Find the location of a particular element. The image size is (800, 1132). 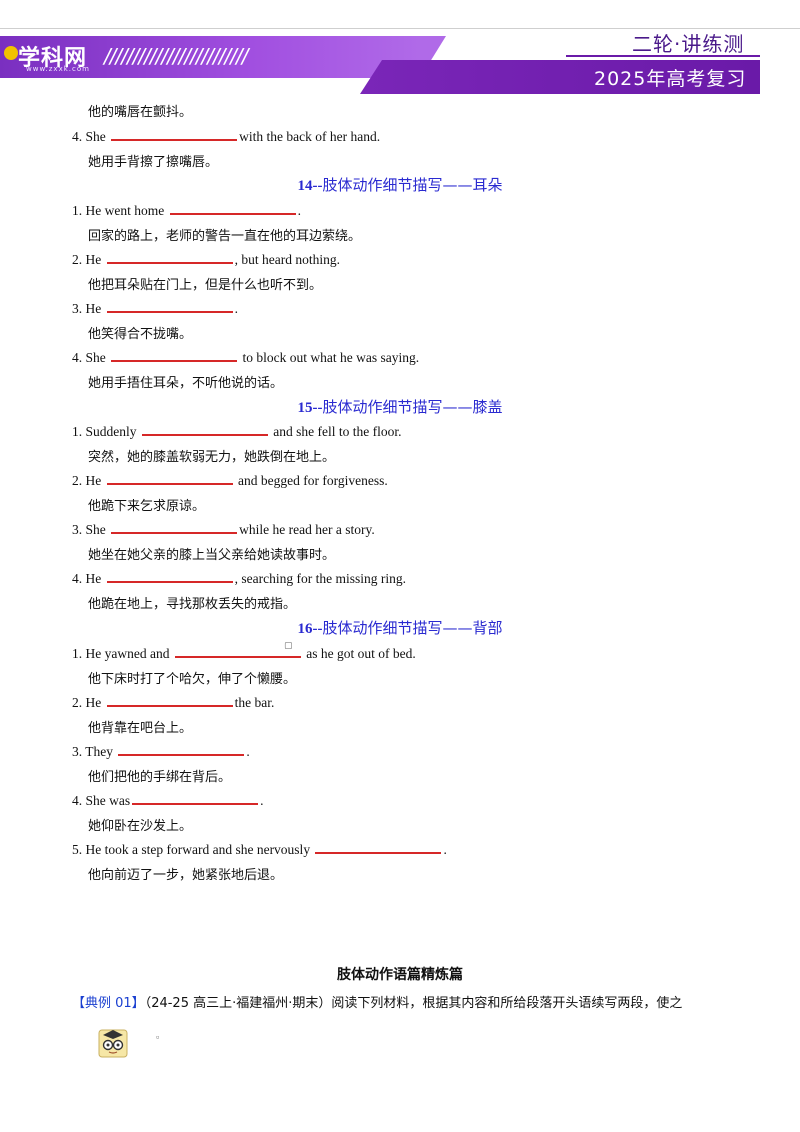

exercise-item: 1. He went home . is located at coordinates (186, 210).